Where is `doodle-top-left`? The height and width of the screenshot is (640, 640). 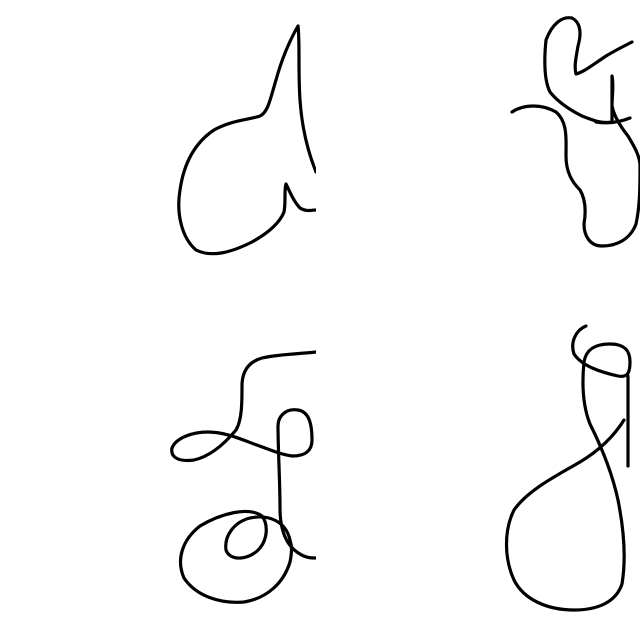
doodle-top-left is located at coordinates (246, 140).